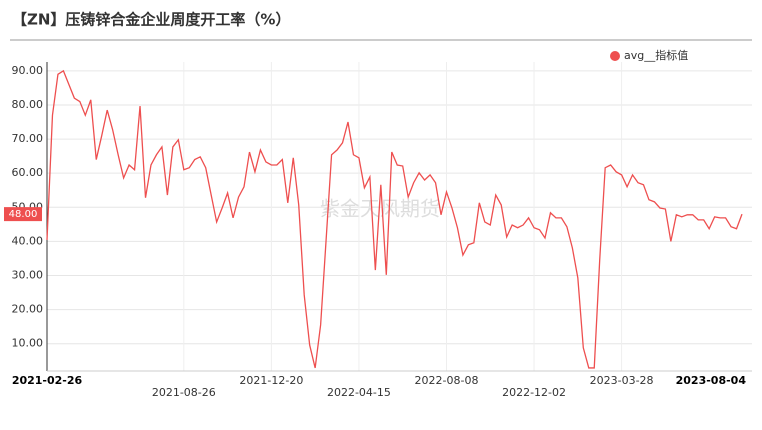 The height and width of the screenshot is (430, 762). Describe the element at coordinates (28, 275) in the screenshot. I see `y-tick-label: 30.00` at that location.